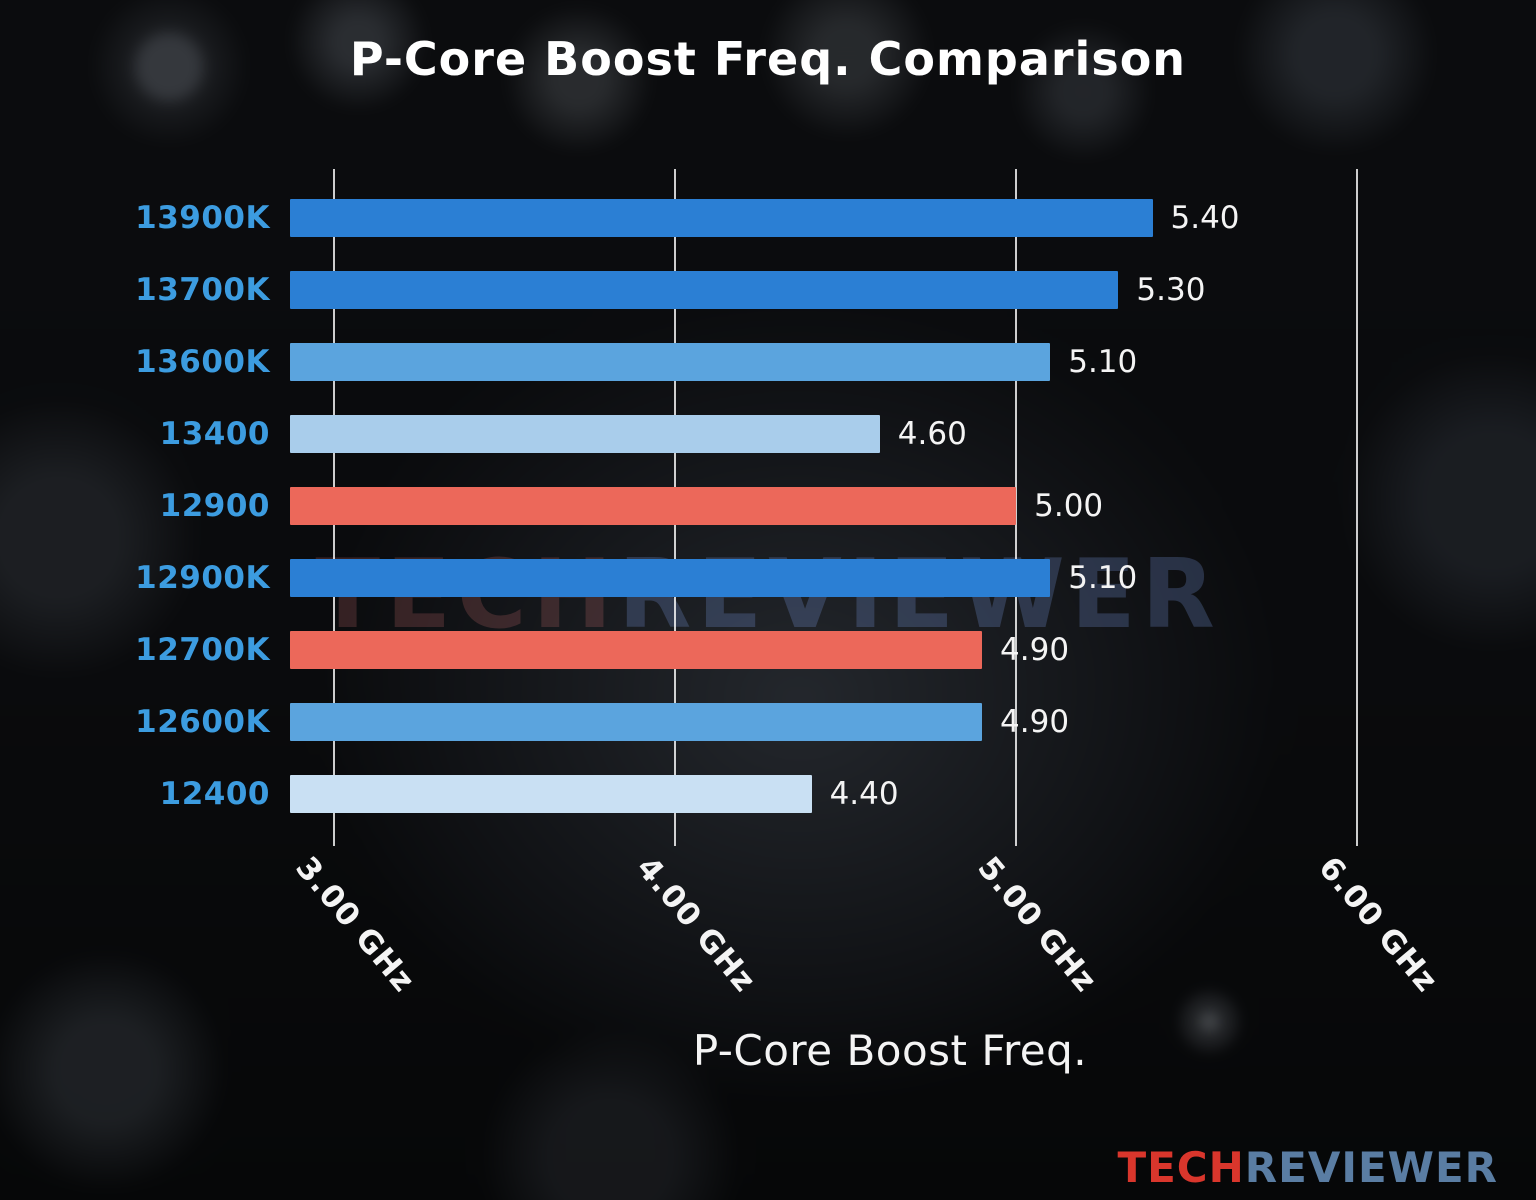  I want to click on bar-row: 12400 4.40, so click(745, 794).